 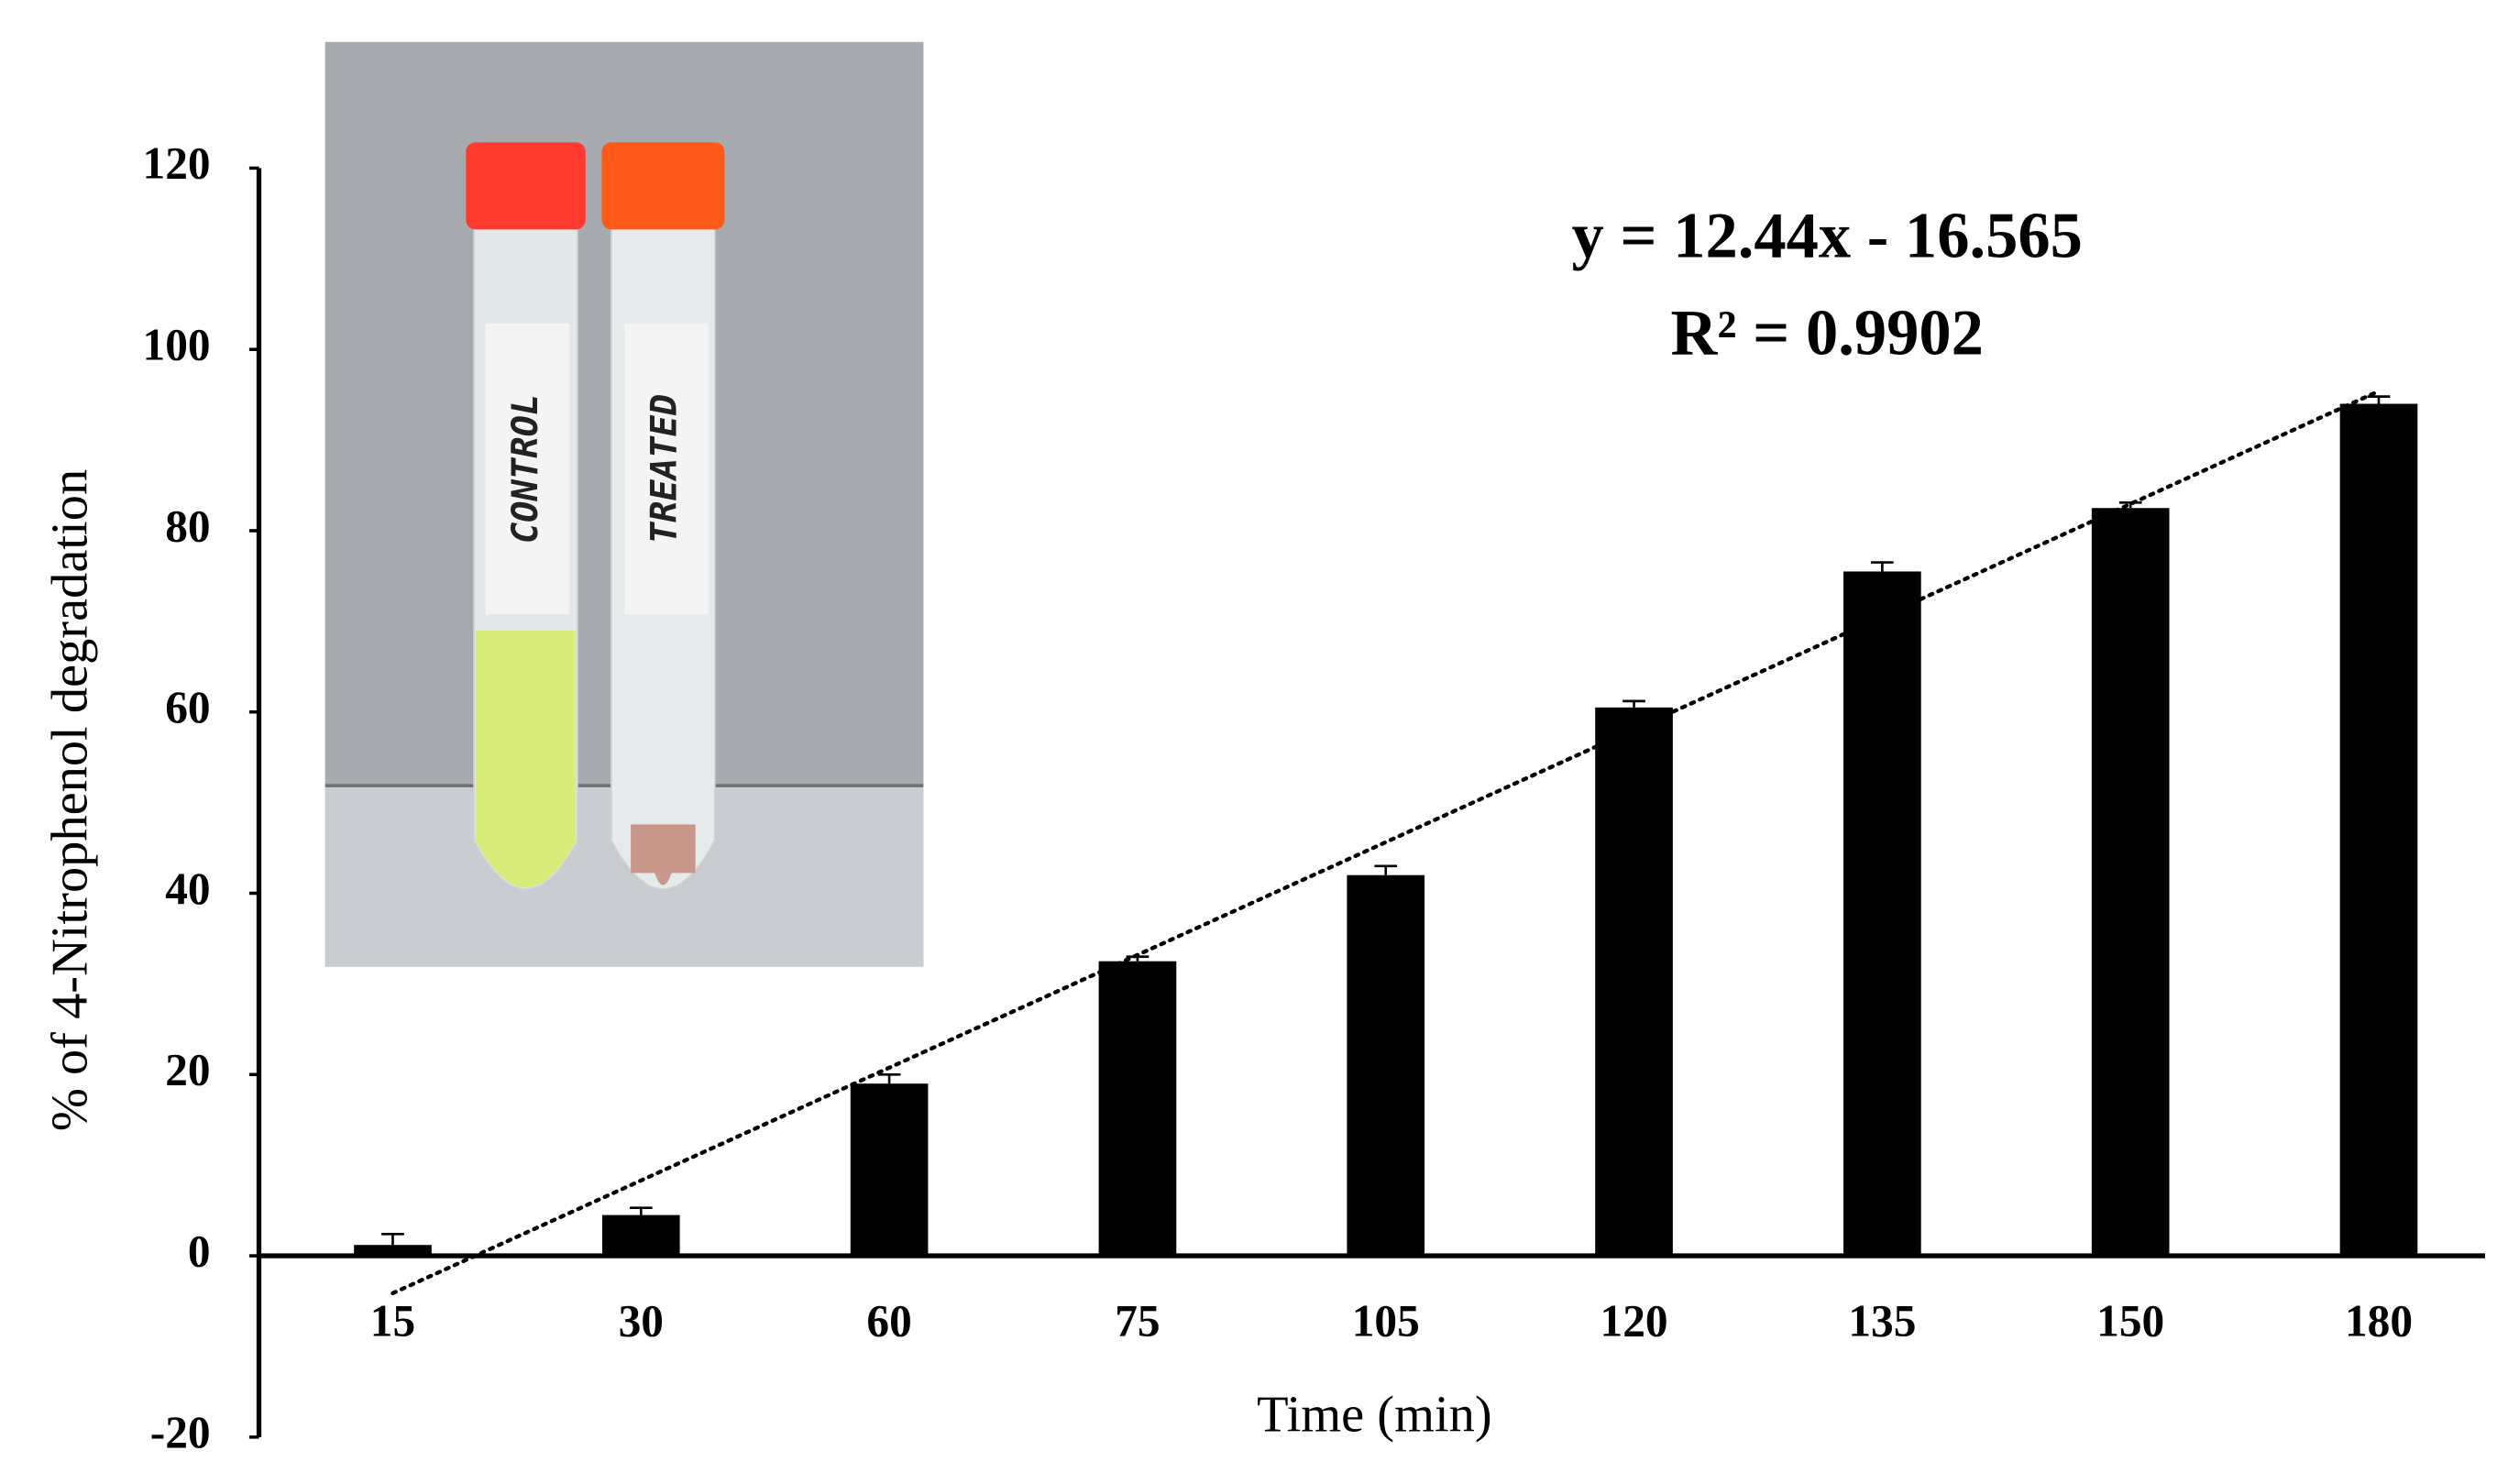 What do you see at coordinates (187, 525) in the screenshot?
I see `y-tick-label: 80` at bounding box center [187, 525].